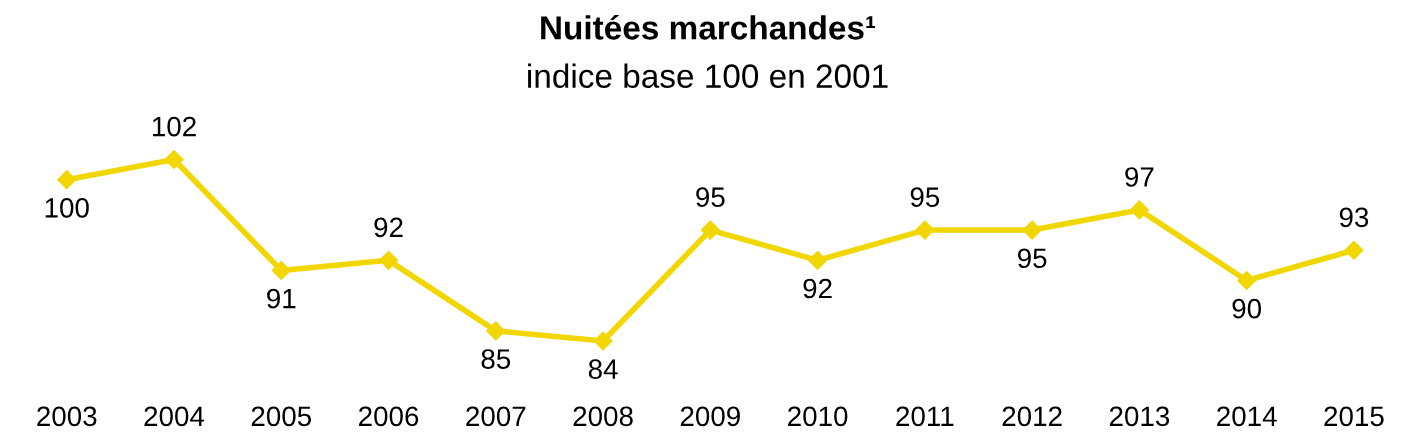 This screenshot has width=1415, height=439. Describe the element at coordinates (710, 416) in the screenshot. I see `x-tick-label: 2009` at that location.